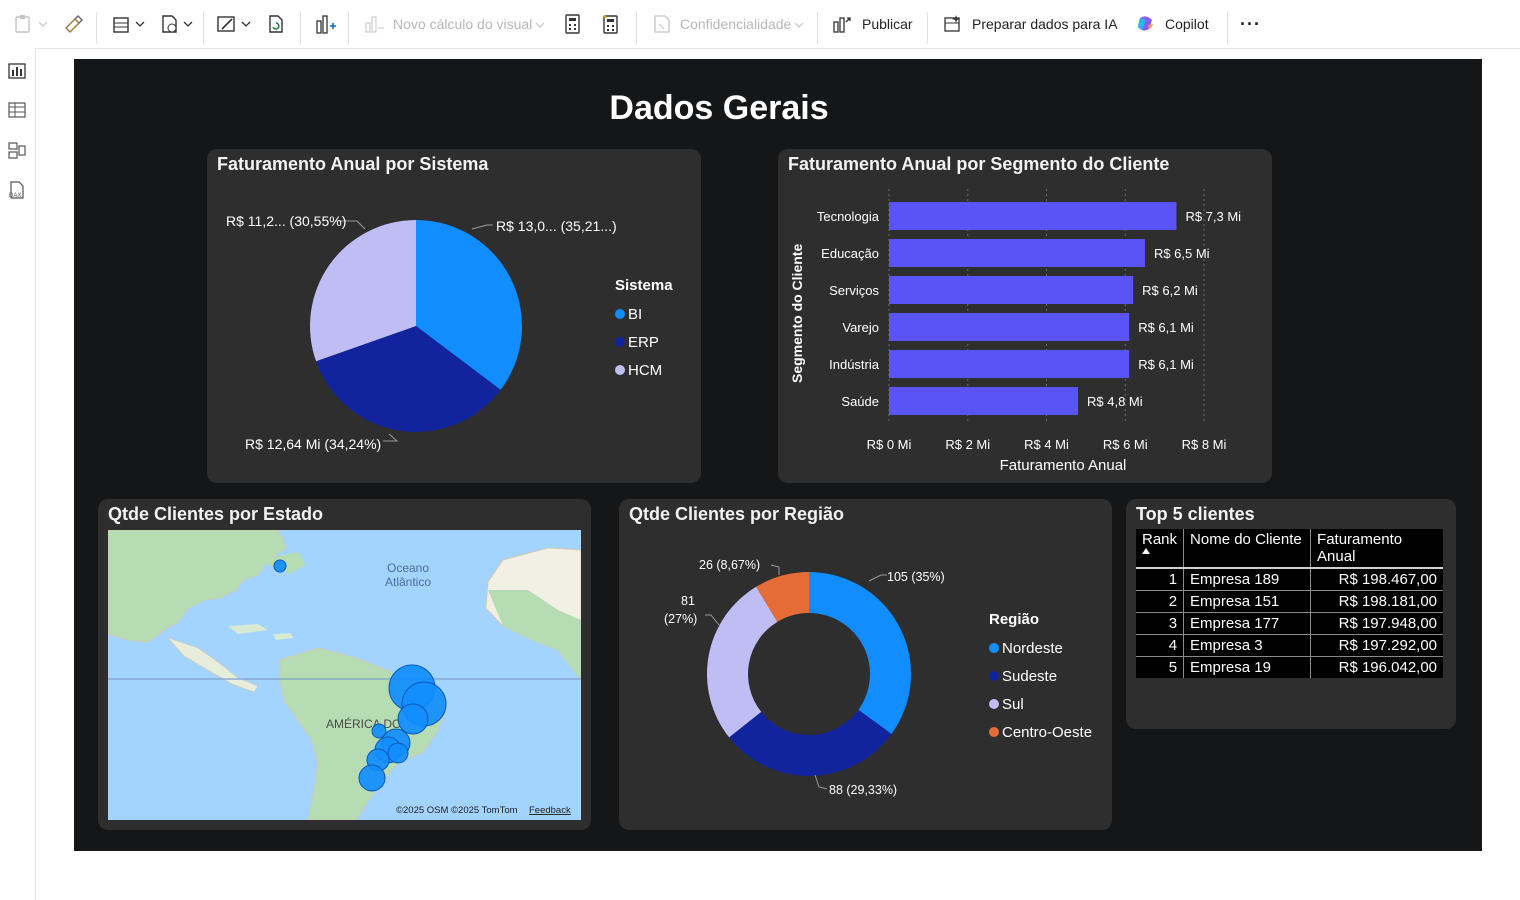 The width and height of the screenshot is (1520, 900). Describe the element at coordinates (1290, 645) in the screenshot. I see `table-row: 4 Empresa 3 R$ 197.292,00` at that location.